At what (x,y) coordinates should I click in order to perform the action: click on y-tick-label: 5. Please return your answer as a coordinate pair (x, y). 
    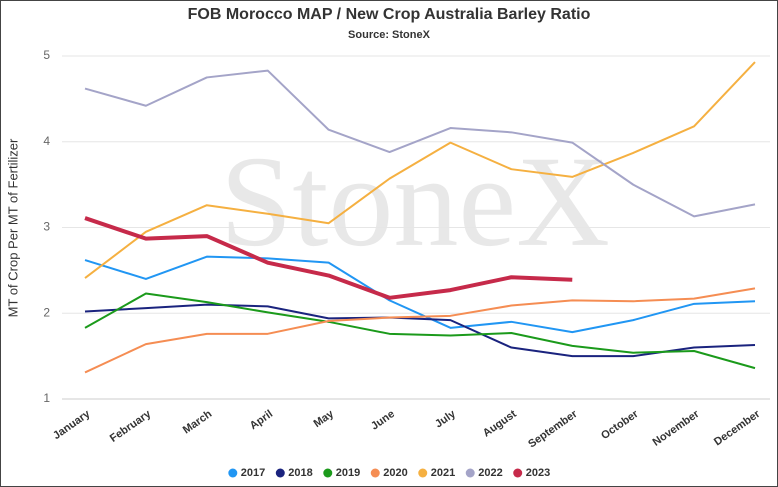
    Looking at the image, I should click on (46, 55).